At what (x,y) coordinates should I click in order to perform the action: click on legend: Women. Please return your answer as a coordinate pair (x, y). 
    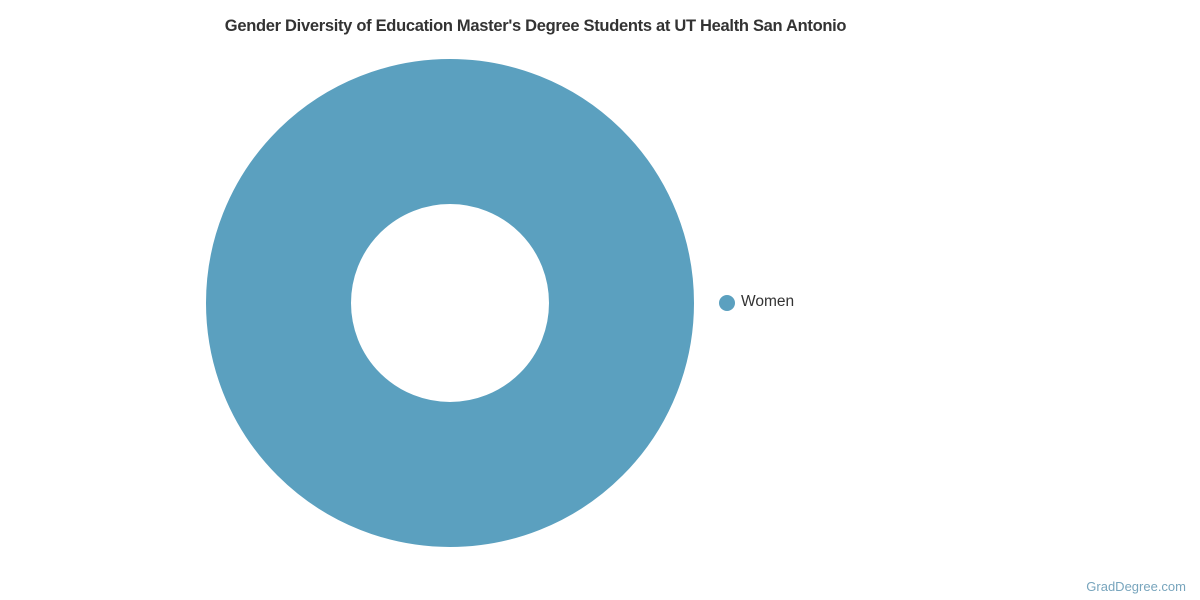
    Looking at the image, I should click on (756, 302).